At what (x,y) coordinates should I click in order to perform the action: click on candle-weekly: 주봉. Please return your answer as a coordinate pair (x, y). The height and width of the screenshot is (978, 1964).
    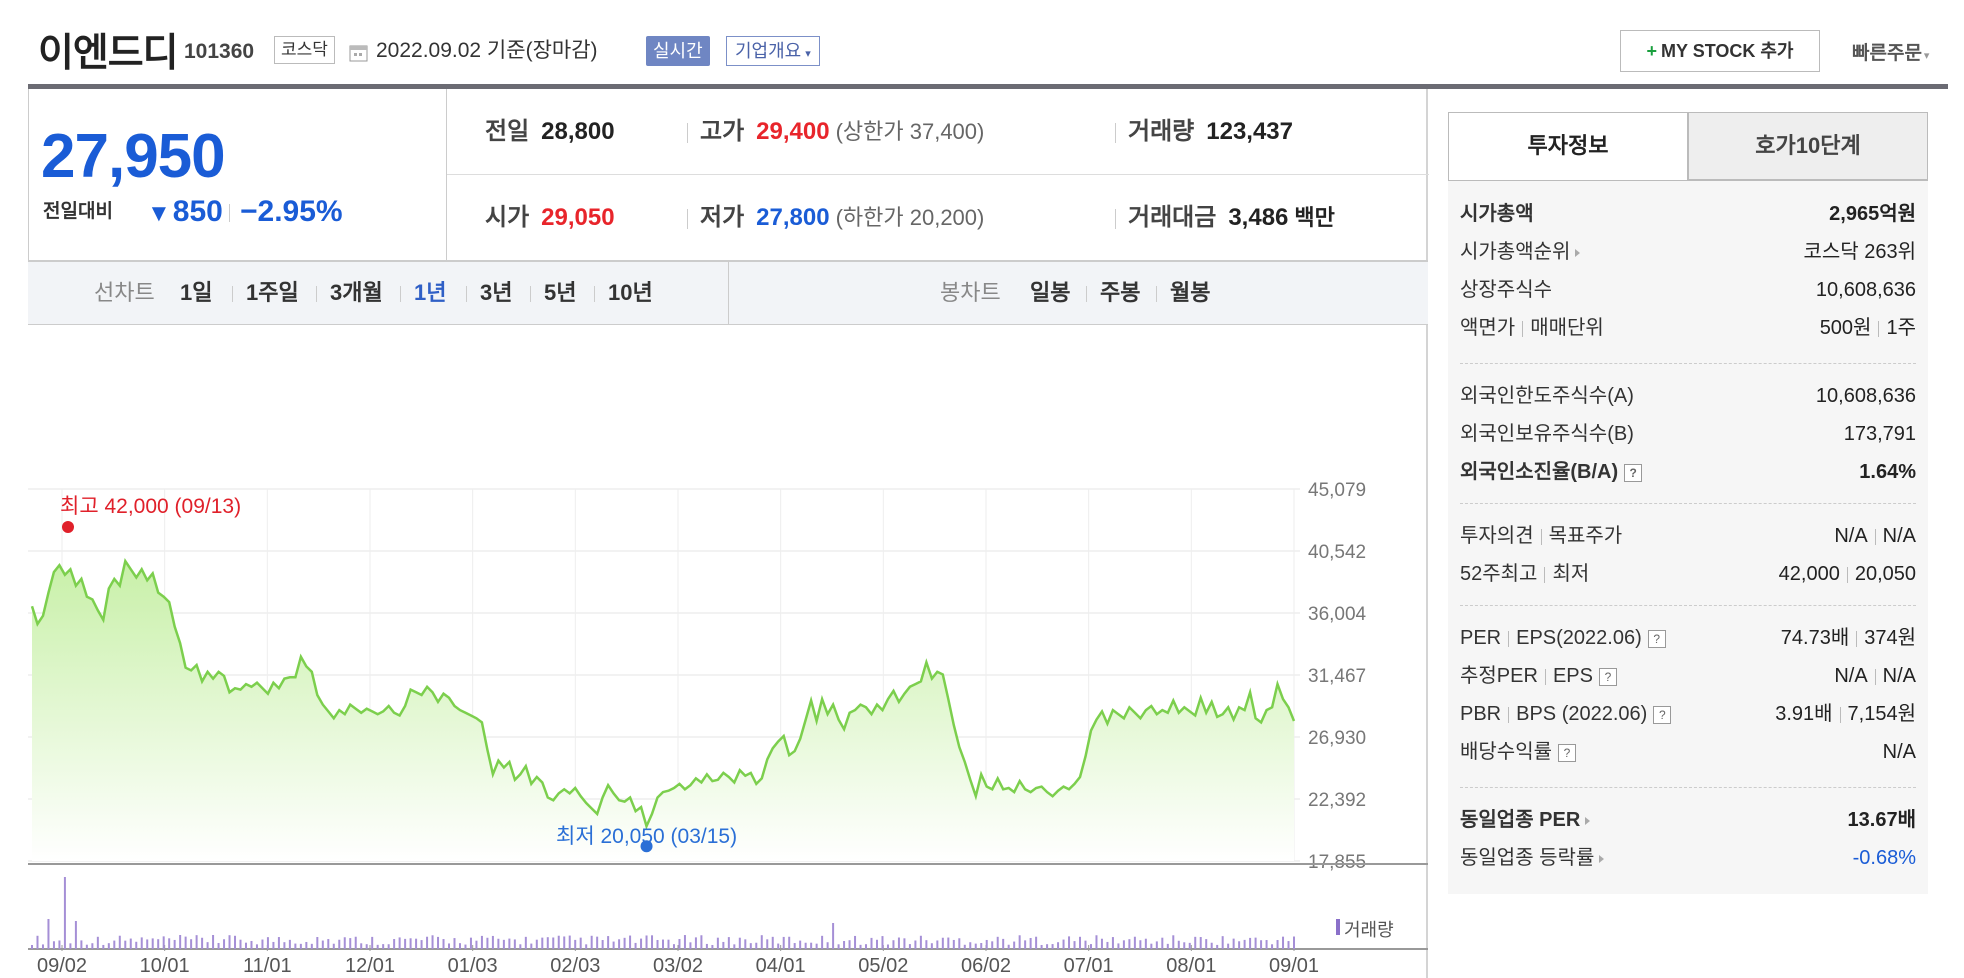
    Looking at the image, I should click on (1120, 292).